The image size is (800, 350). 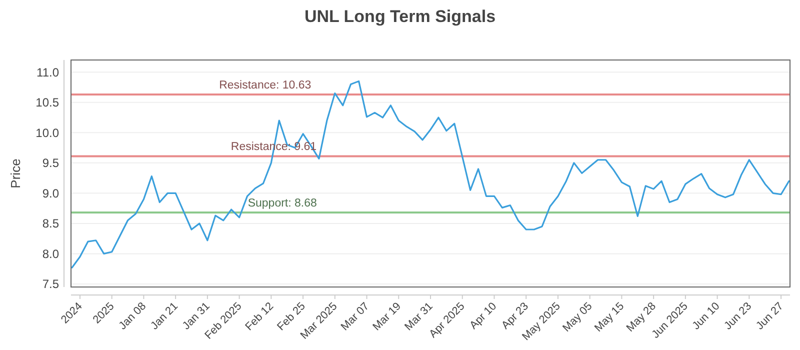 What do you see at coordinates (51, 163) in the screenshot?
I see `y-tick-label: 9.5` at bounding box center [51, 163].